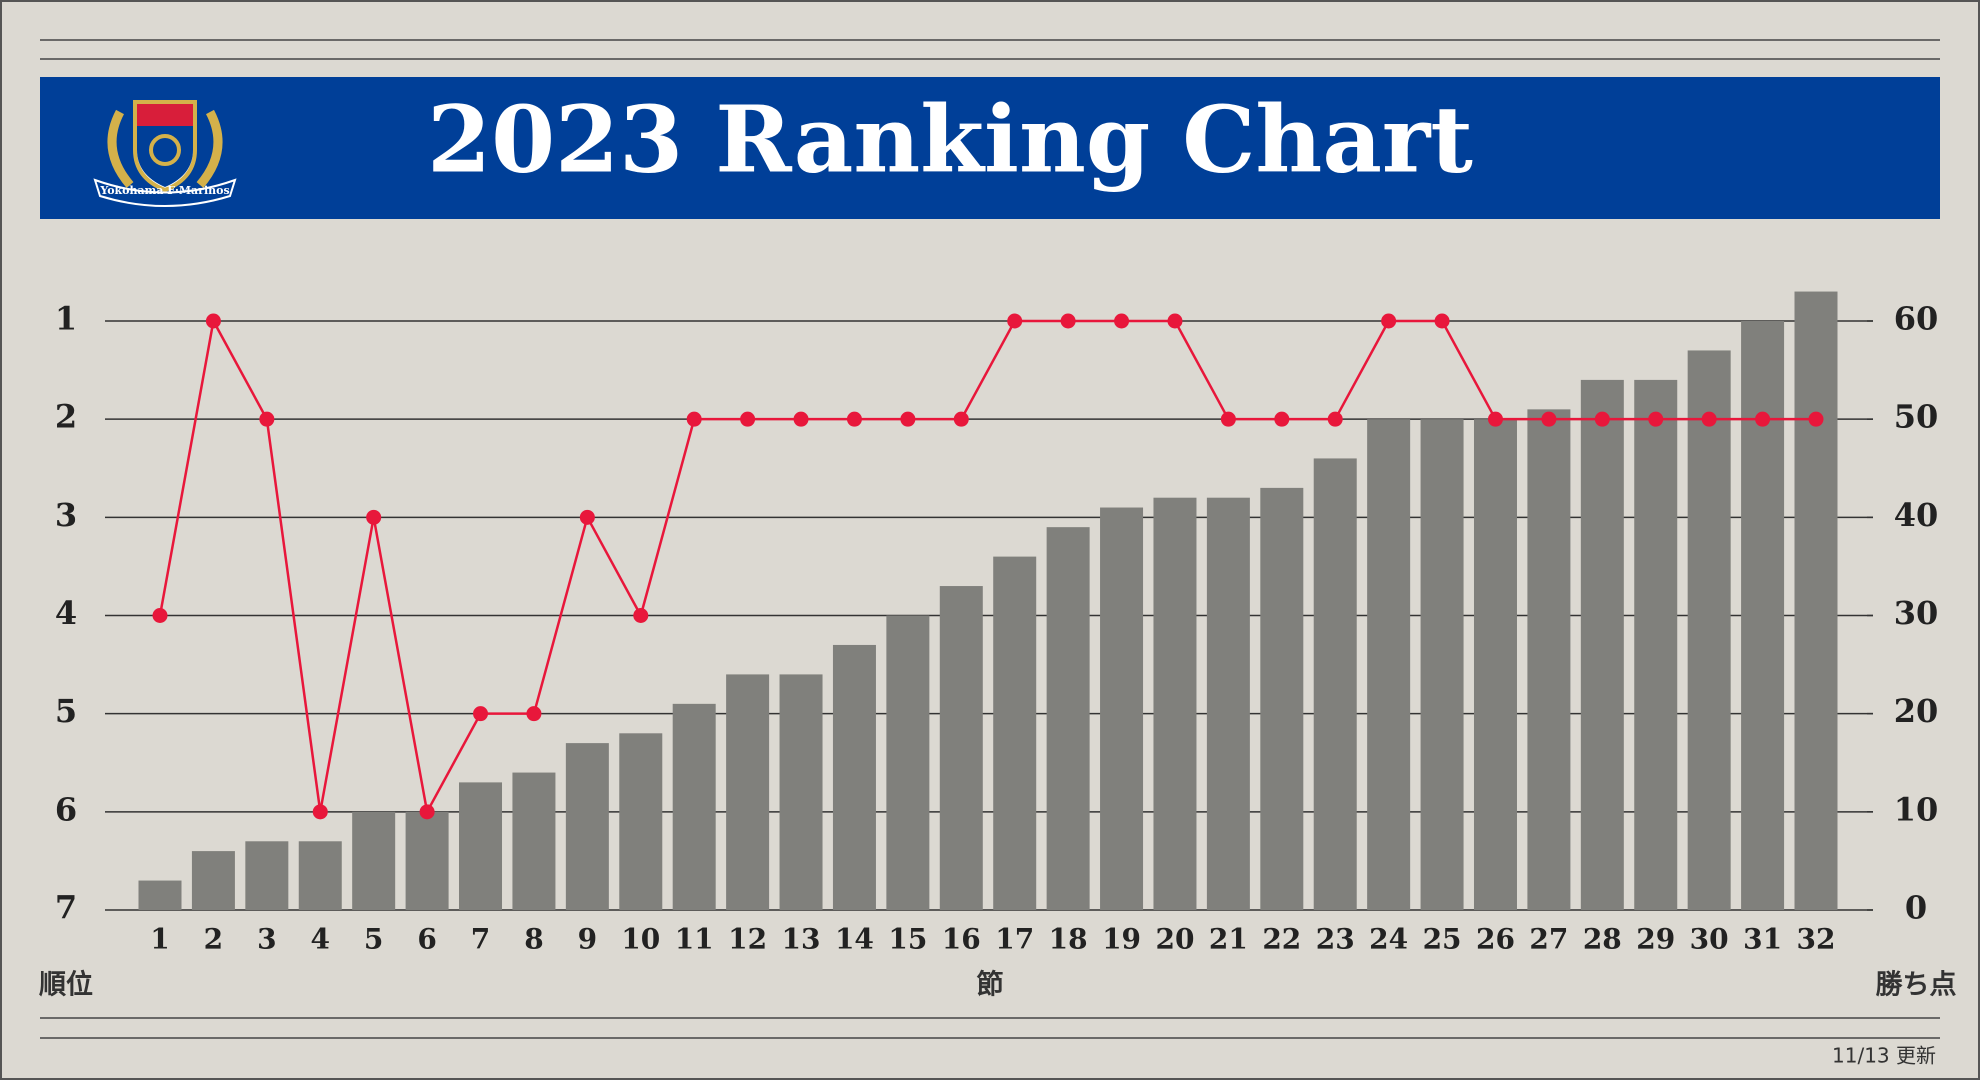 Image resolution: width=1980 pixels, height=1080 pixels. I want to click on x-tick-label: 22, so click(1281, 939).